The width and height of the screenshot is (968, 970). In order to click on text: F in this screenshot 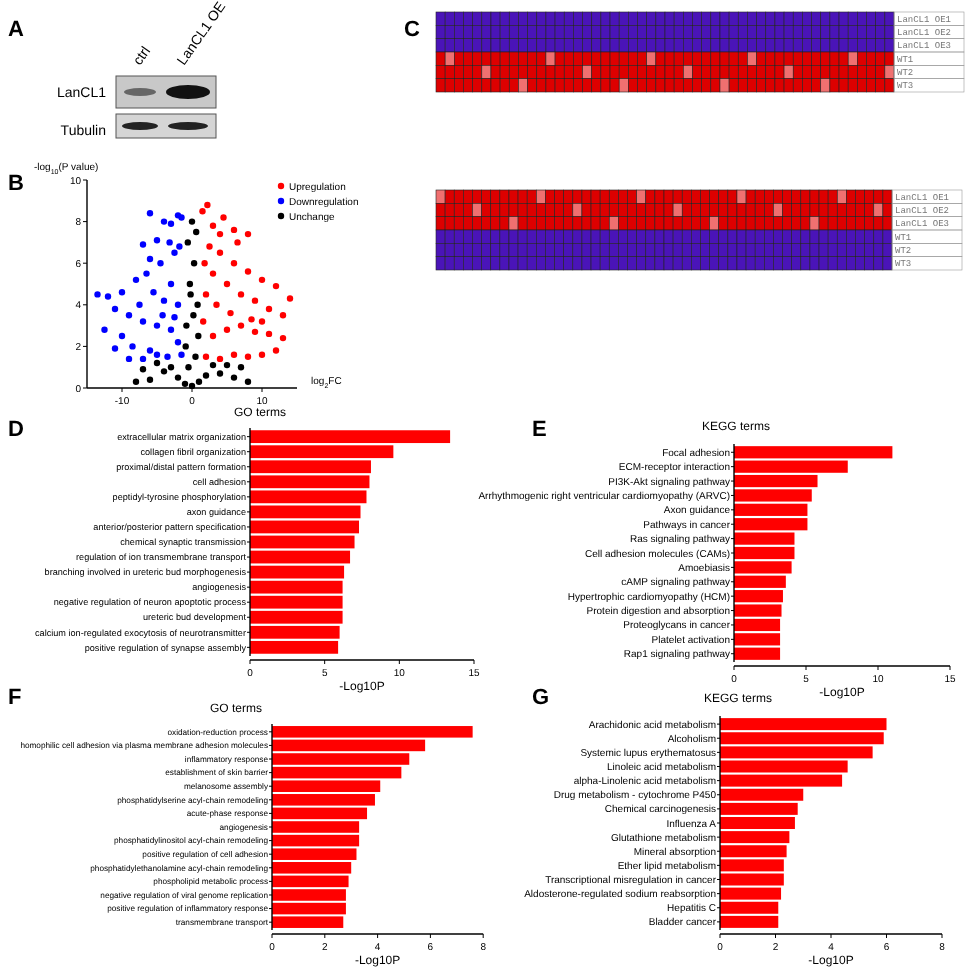, I will do `click(15, 698)`.